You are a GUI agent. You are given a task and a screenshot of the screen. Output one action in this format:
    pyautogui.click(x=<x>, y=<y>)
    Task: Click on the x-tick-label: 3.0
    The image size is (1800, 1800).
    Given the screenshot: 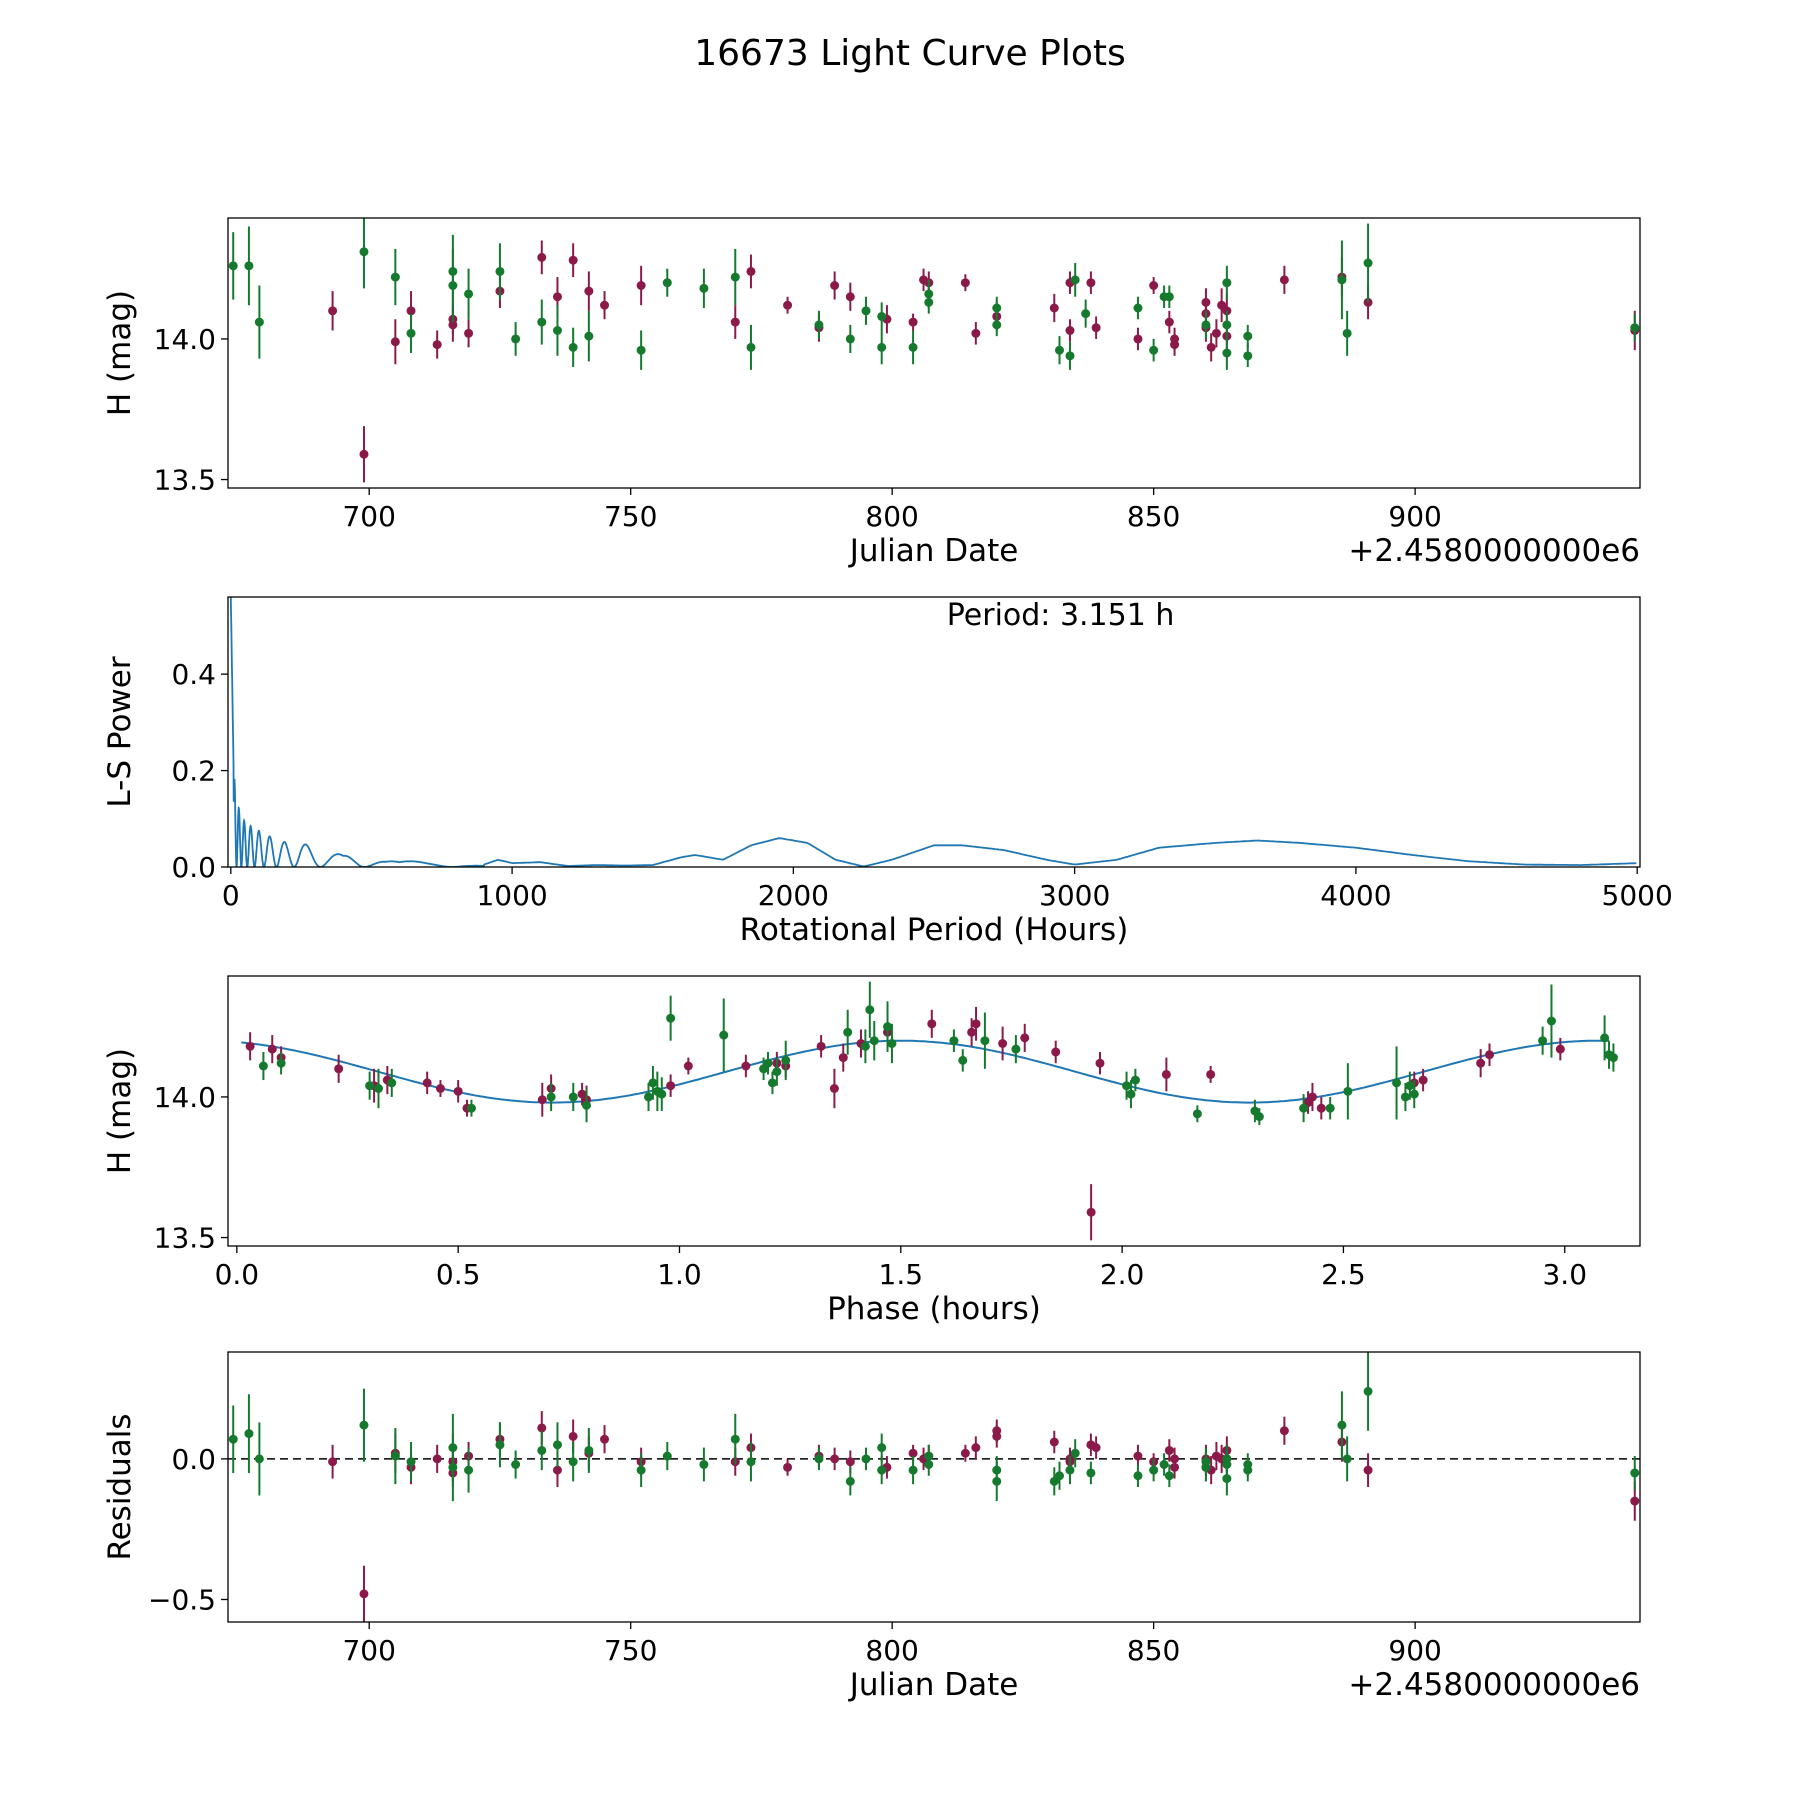 What is the action you would take?
    pyautogui.click(x=1564, y=1274)
    